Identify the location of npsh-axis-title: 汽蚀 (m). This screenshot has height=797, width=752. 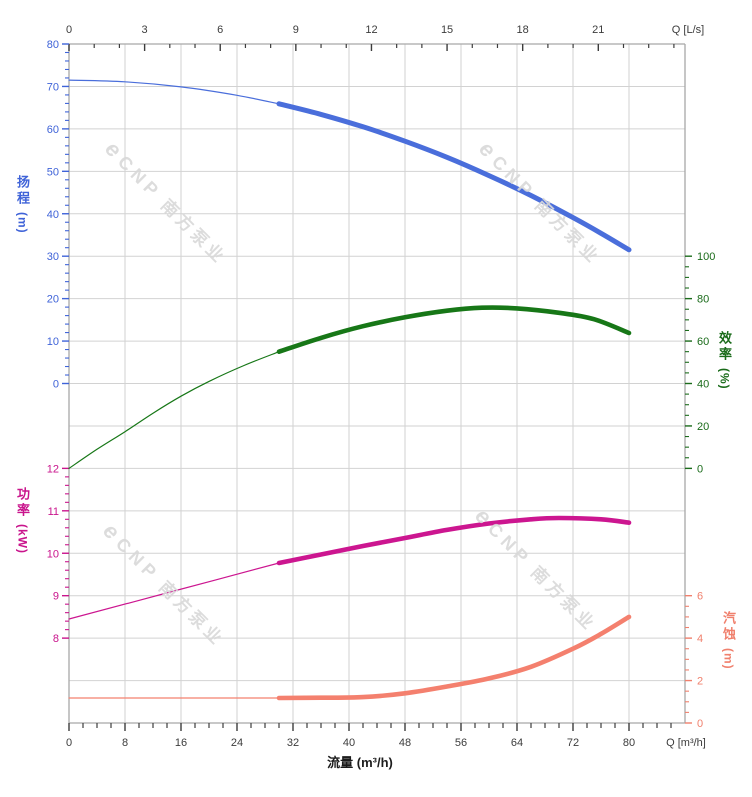
(728, 640).